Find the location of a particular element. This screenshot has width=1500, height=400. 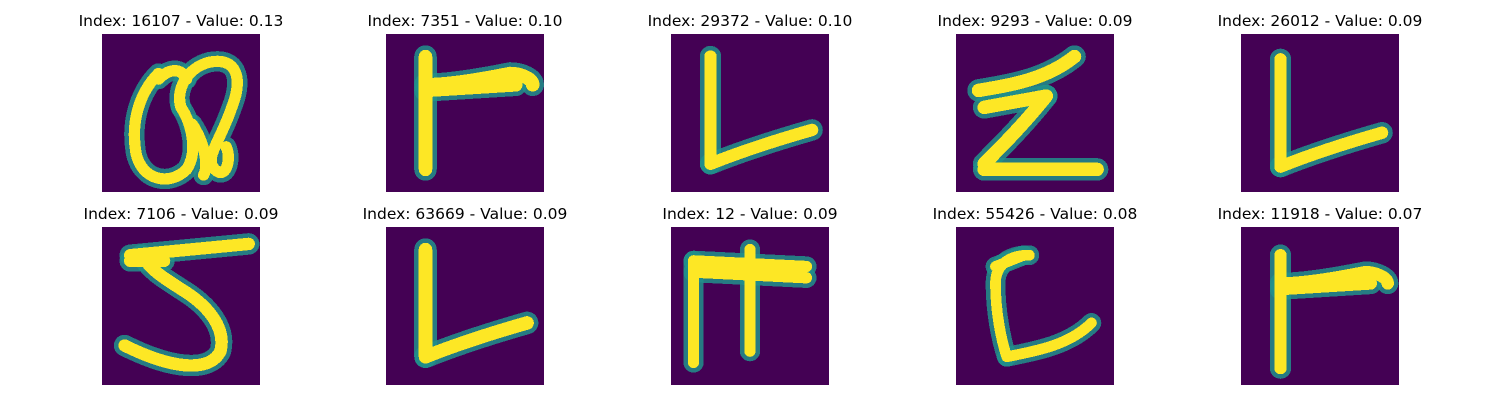

image-panel: Index: 55426 - Value: 0.08 is located at coordinates (1035, 295).